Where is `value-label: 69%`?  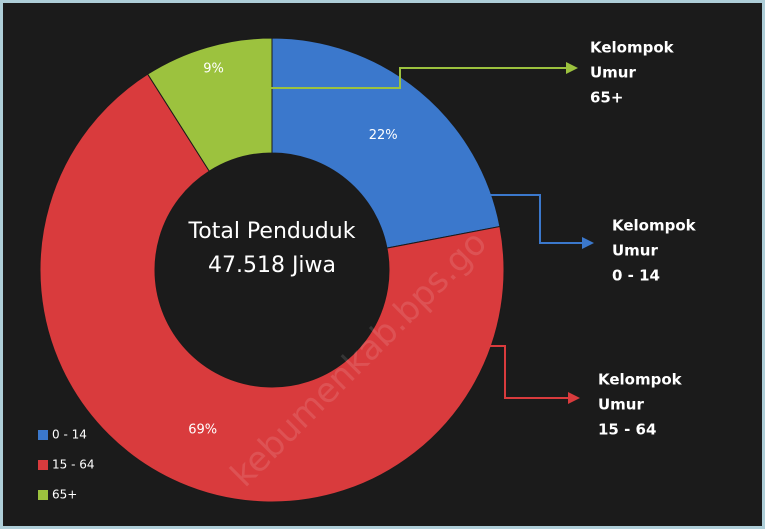
value-label: 69% is located at coordinates (202, 430).